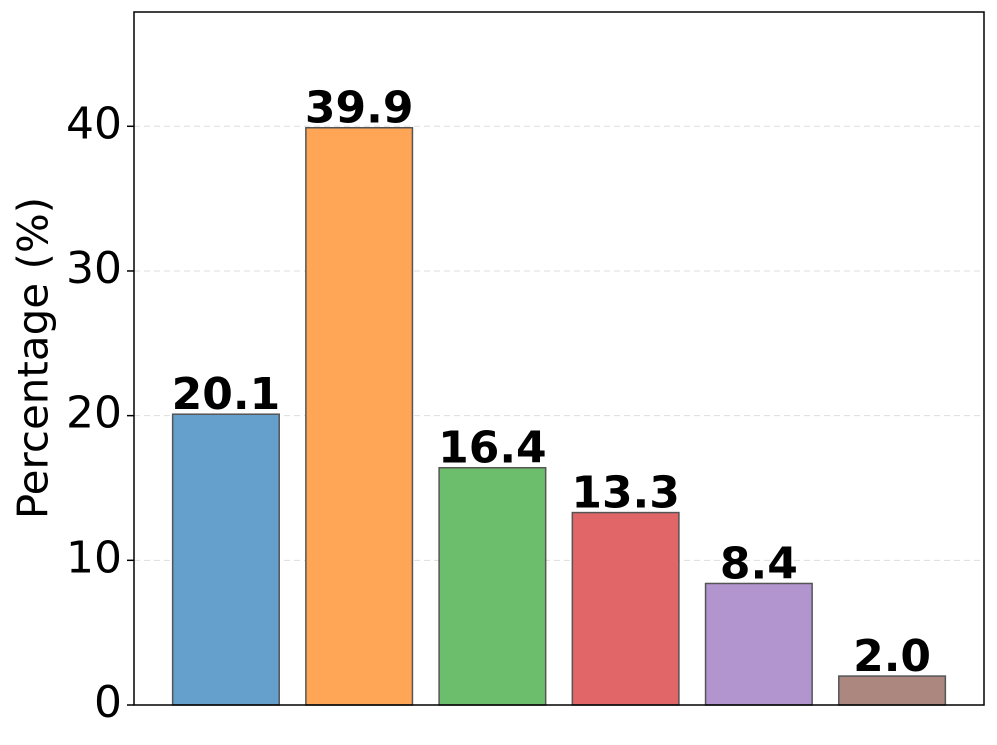 This screenshot has height=745, width=997. Describe the element at coordinates (108, 702) in the screenshot. I see `y-tick-label: 0` at that location.